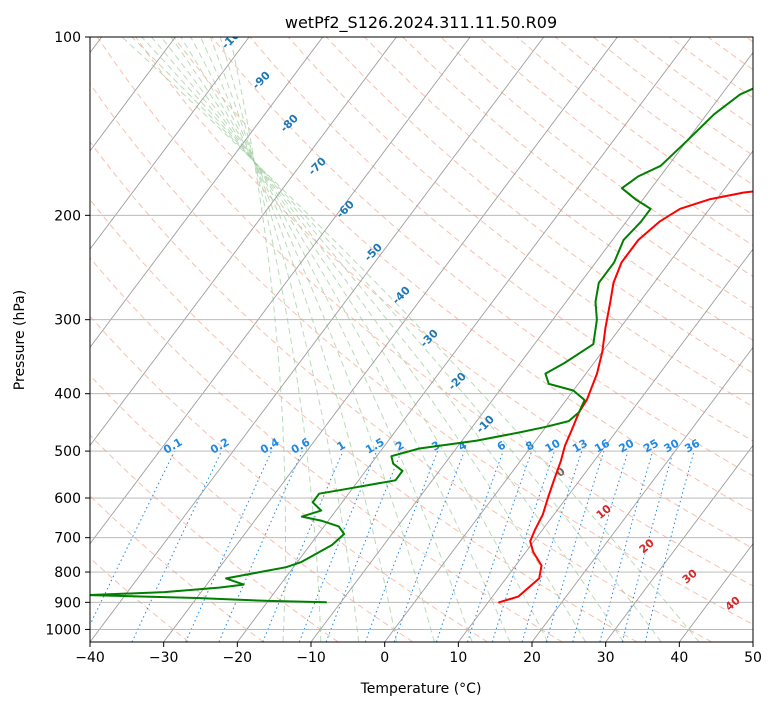 This screenshot has height=708, width=775. I want to click on dry-adiabat-label: -70, so click(317, 165).